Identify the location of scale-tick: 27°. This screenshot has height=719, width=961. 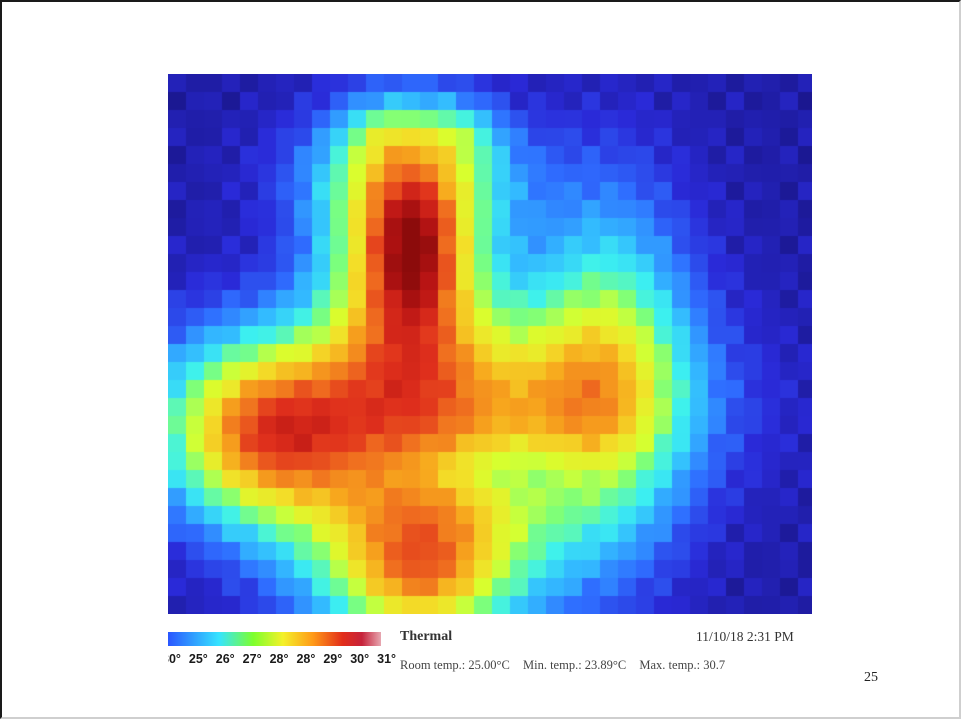
(252, 659).